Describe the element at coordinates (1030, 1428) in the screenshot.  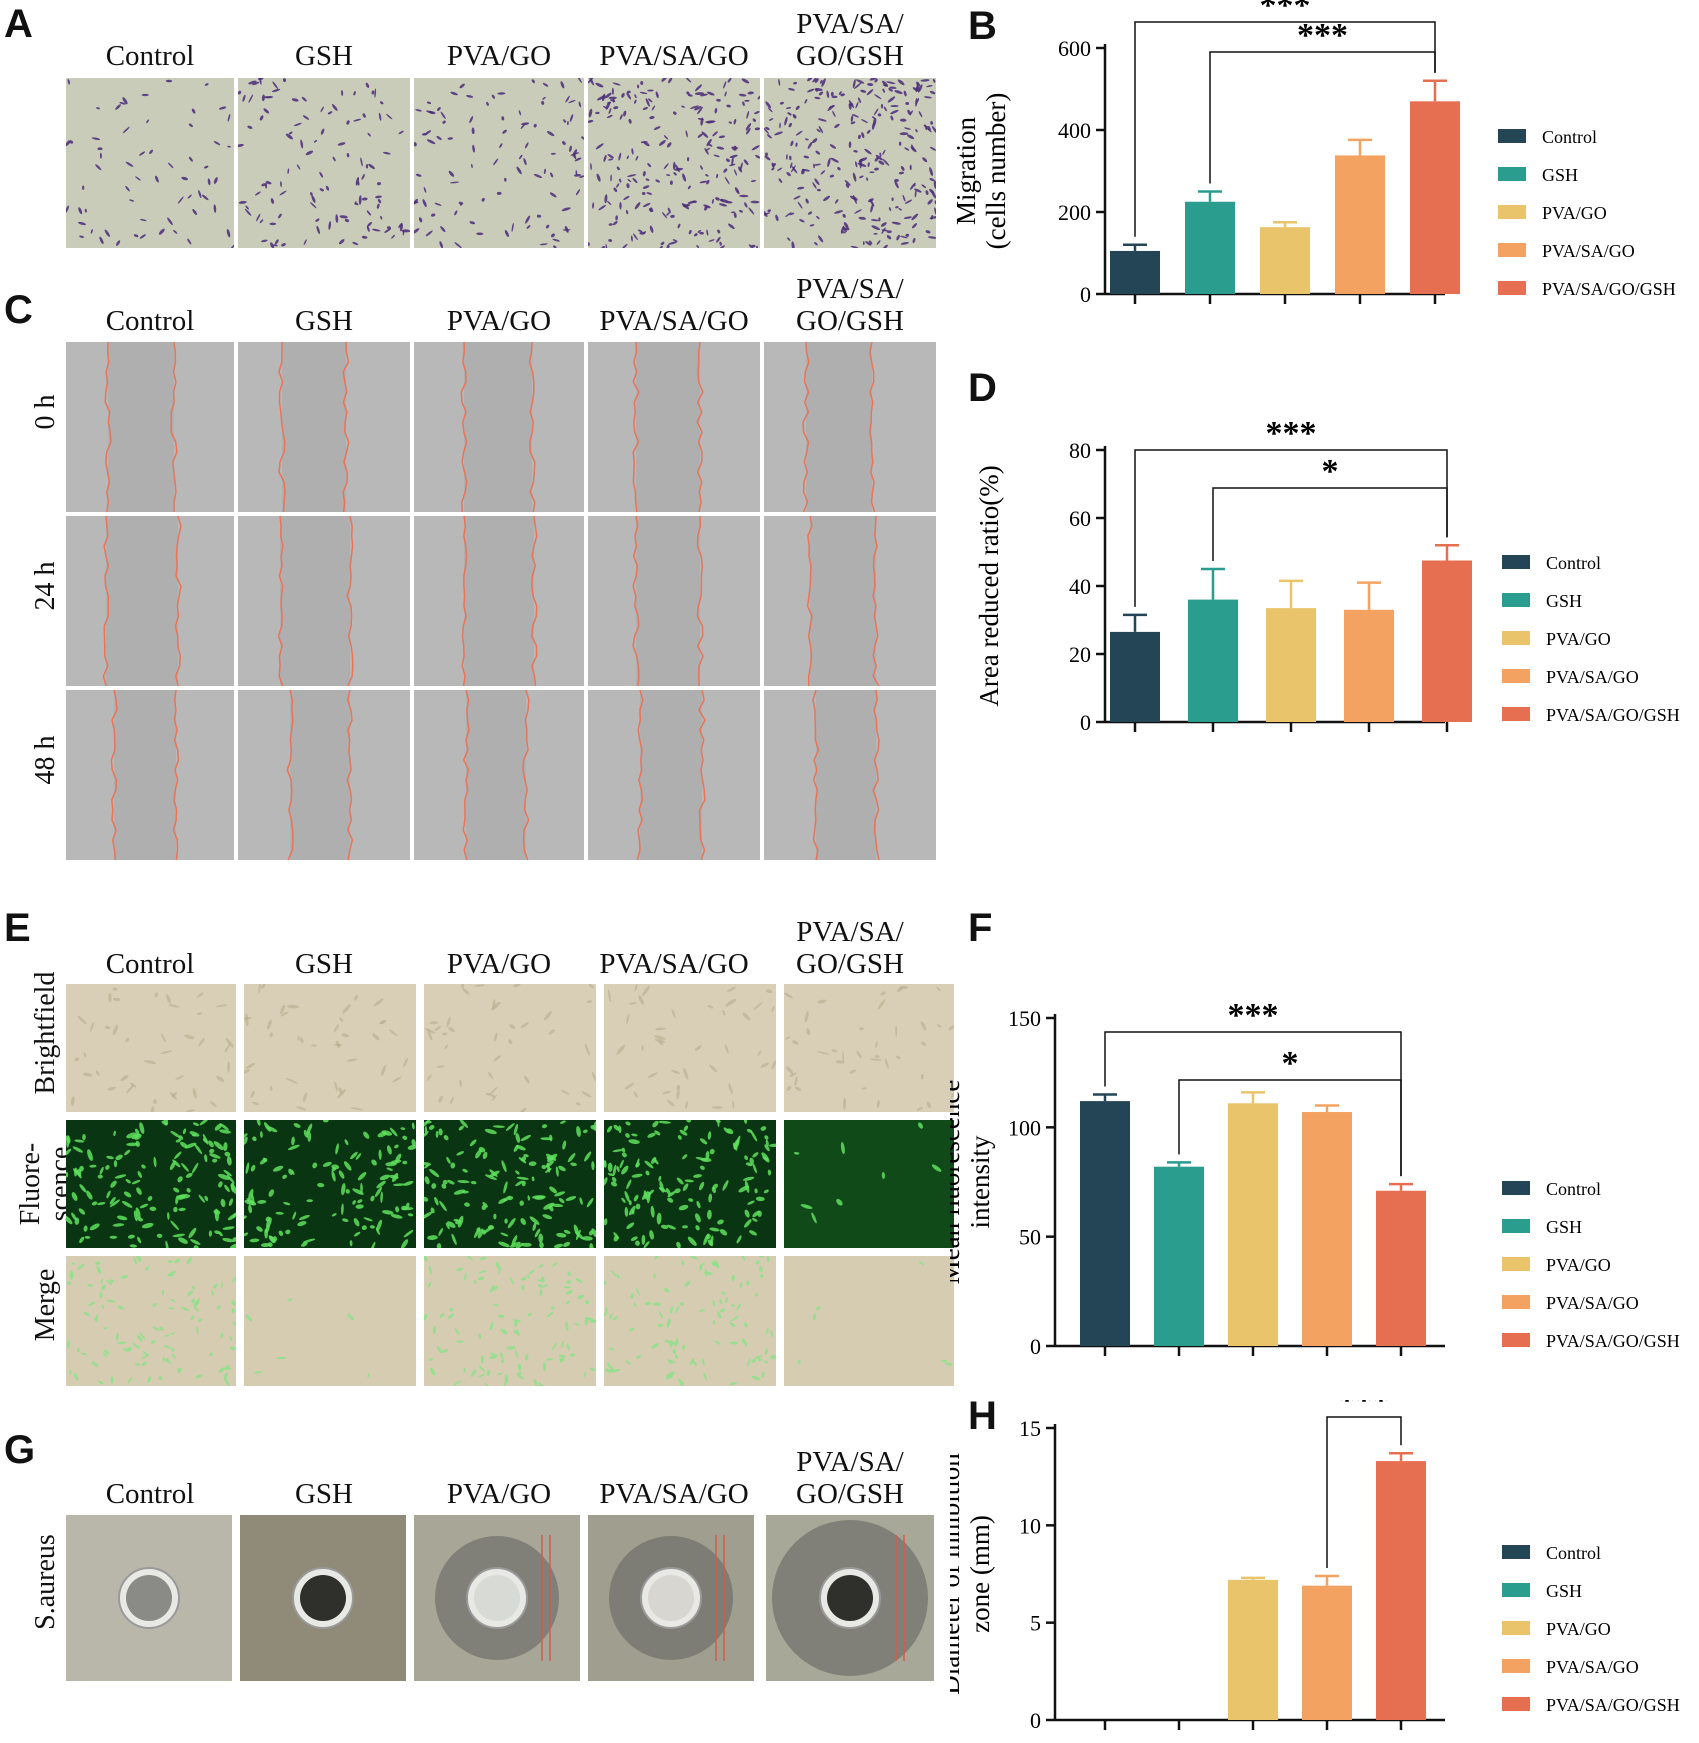
I see `y-tick-label: 15` at that location.